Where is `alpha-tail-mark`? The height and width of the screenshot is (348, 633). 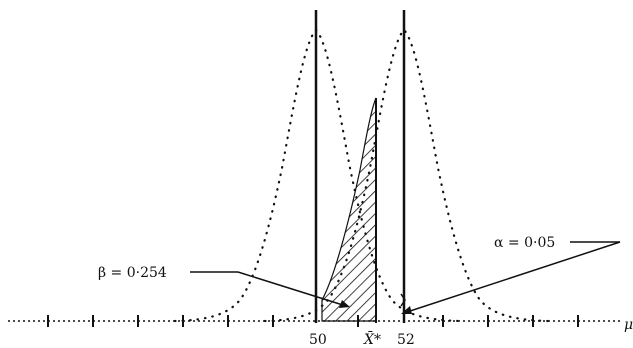
alpha-tail-mark is located at coordinates (403, 300).